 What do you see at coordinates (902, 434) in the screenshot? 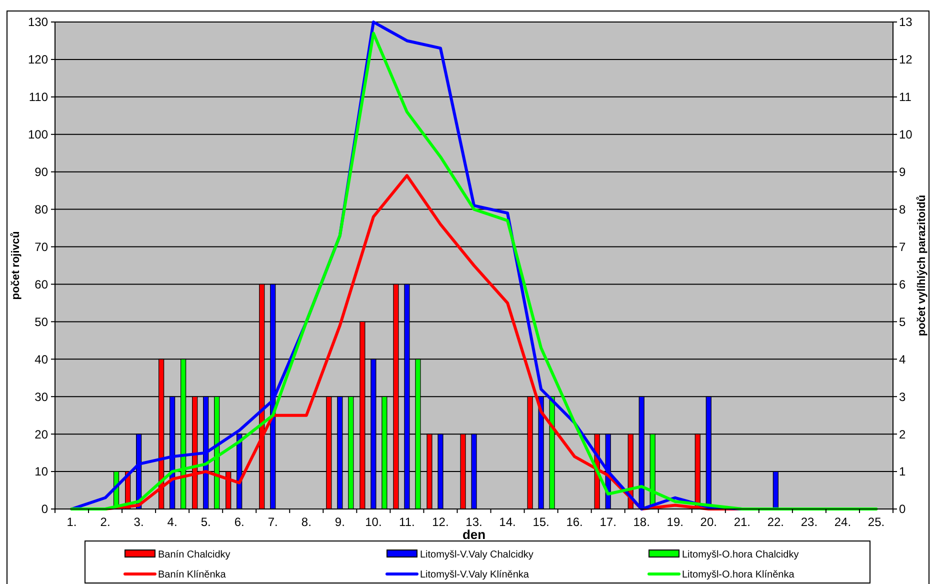
I see `y2-tick-label: 2` at bounding box center [902, 434].